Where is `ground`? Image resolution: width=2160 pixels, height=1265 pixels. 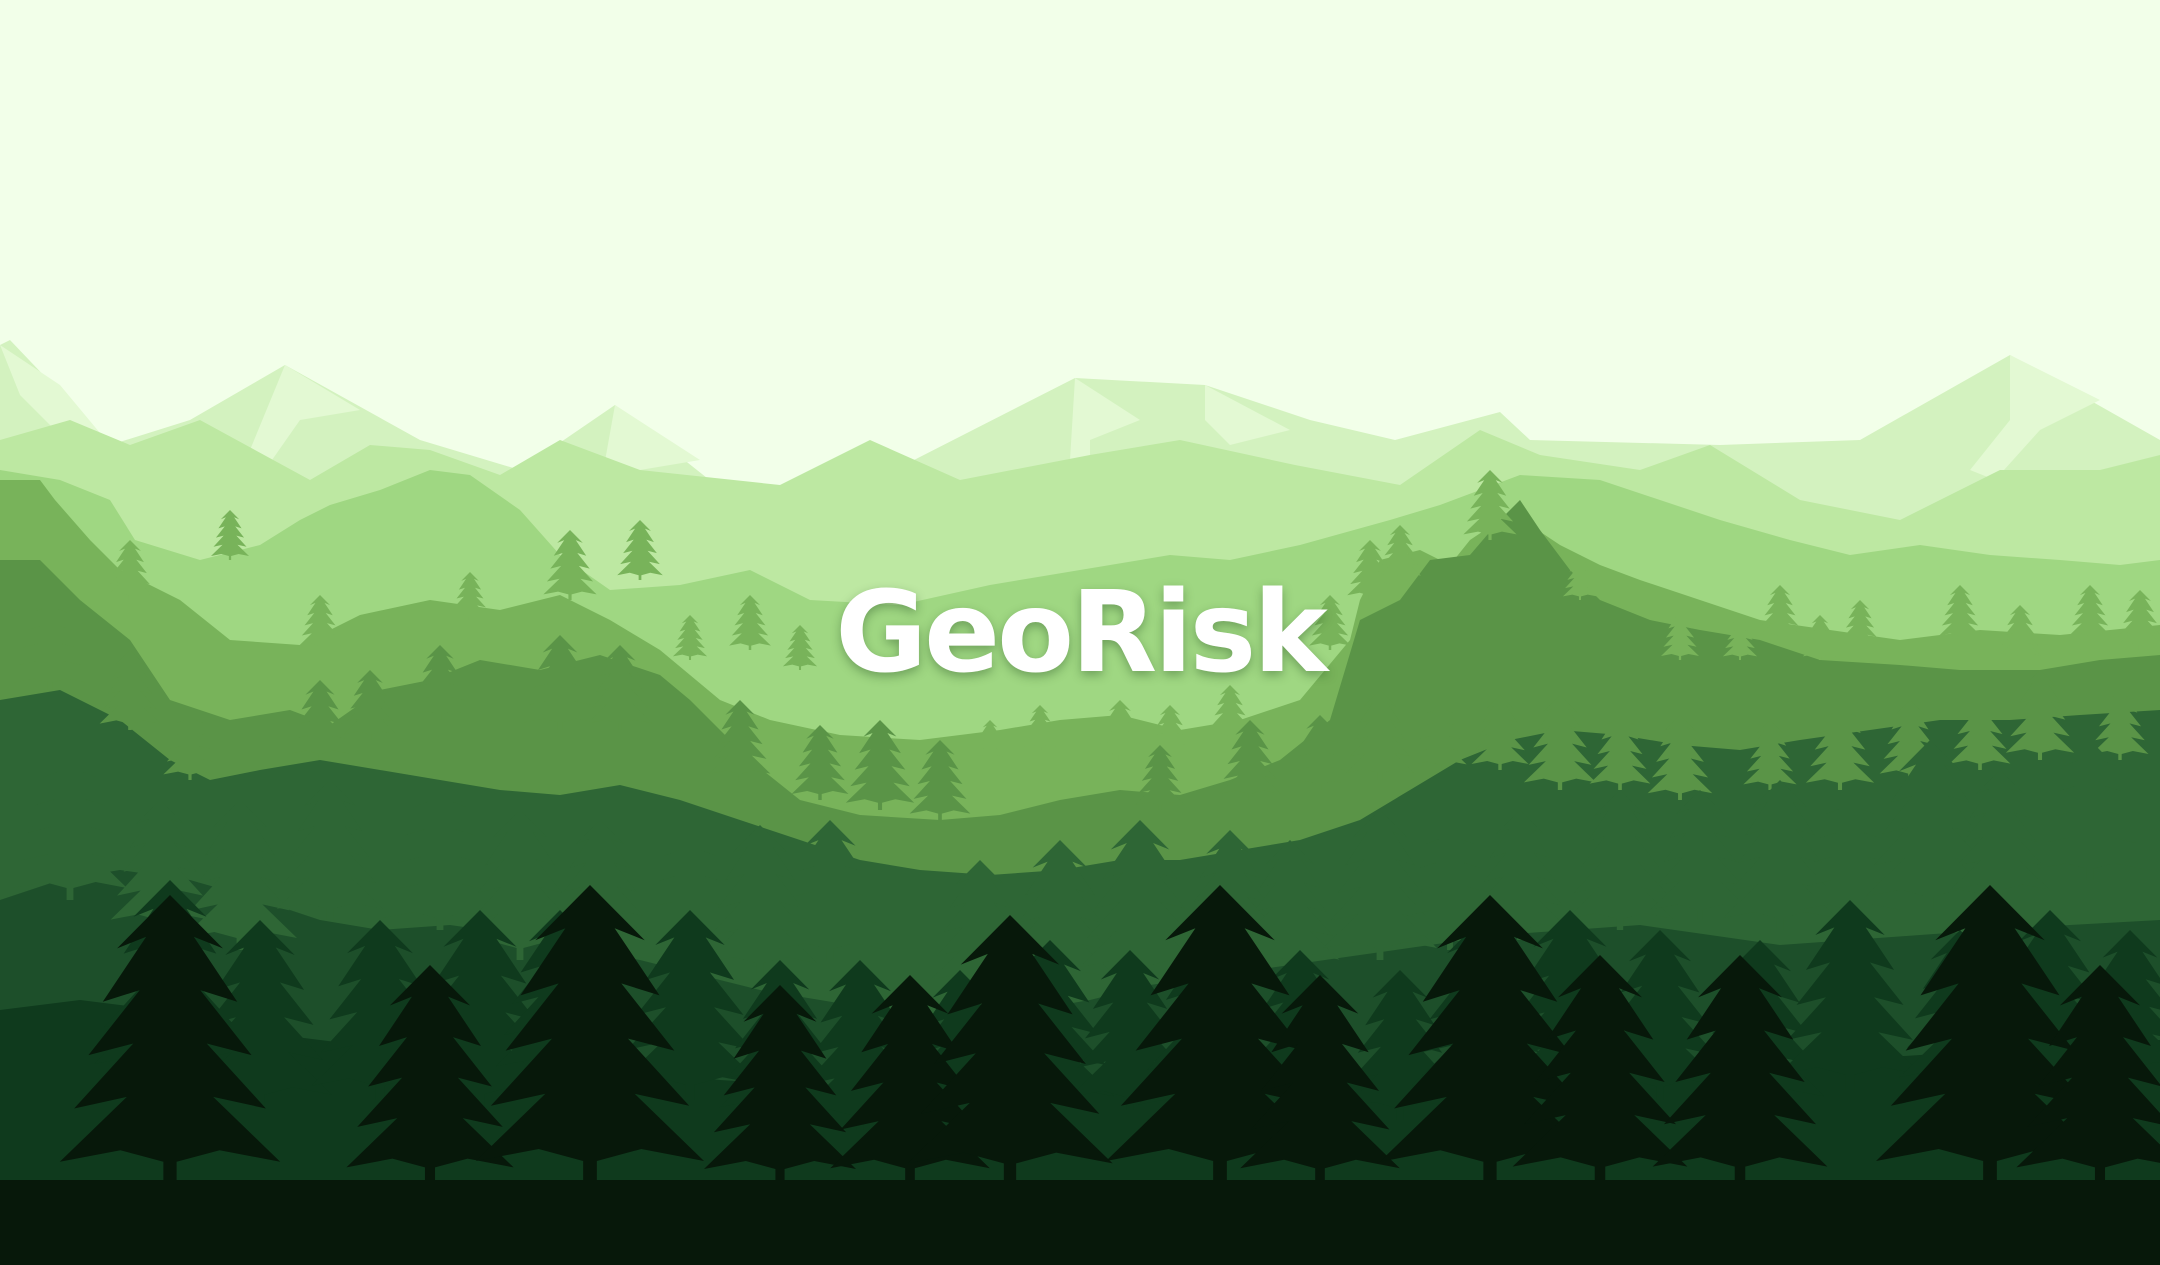 ground is located at coordinates (1080, 1222).